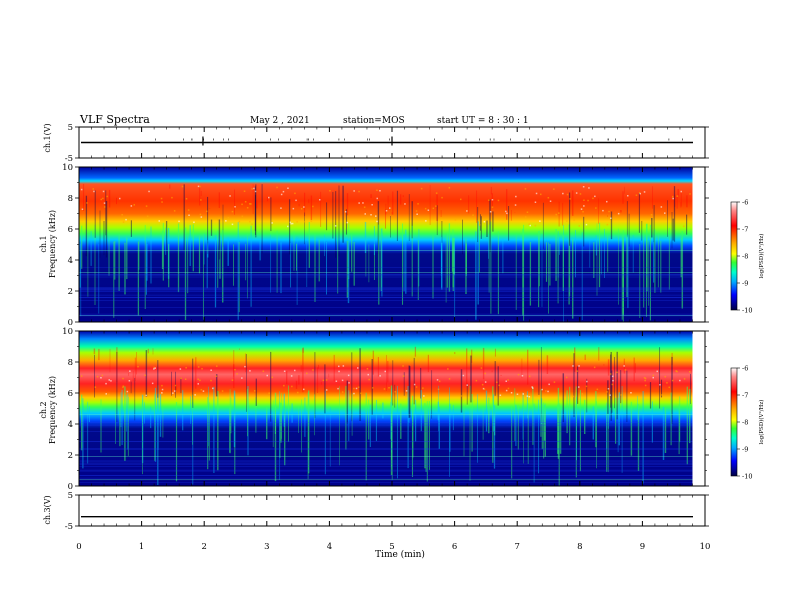  Describe the element at coordinates (70, 230) in the screenshot. I see `y-tick-label: 6` at that location.